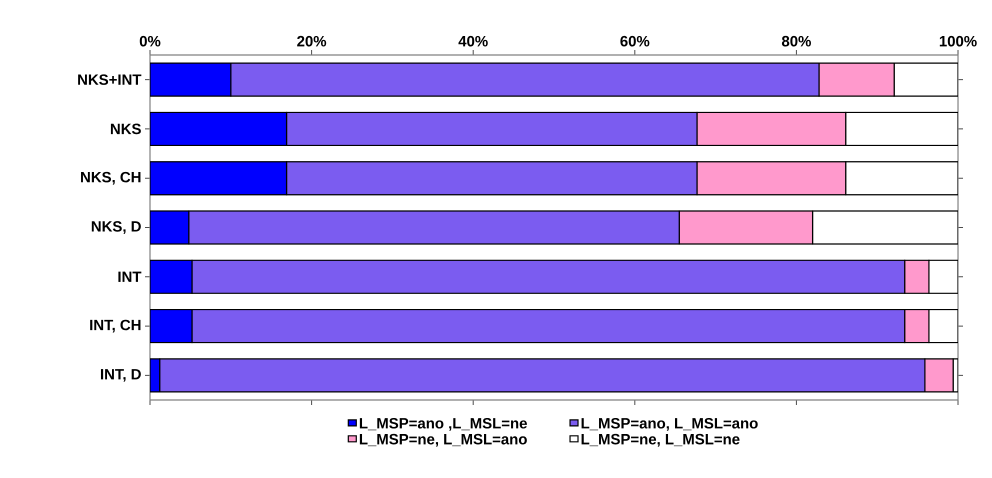  I want to click on x-tick-label: 20%, so click(311, 41).